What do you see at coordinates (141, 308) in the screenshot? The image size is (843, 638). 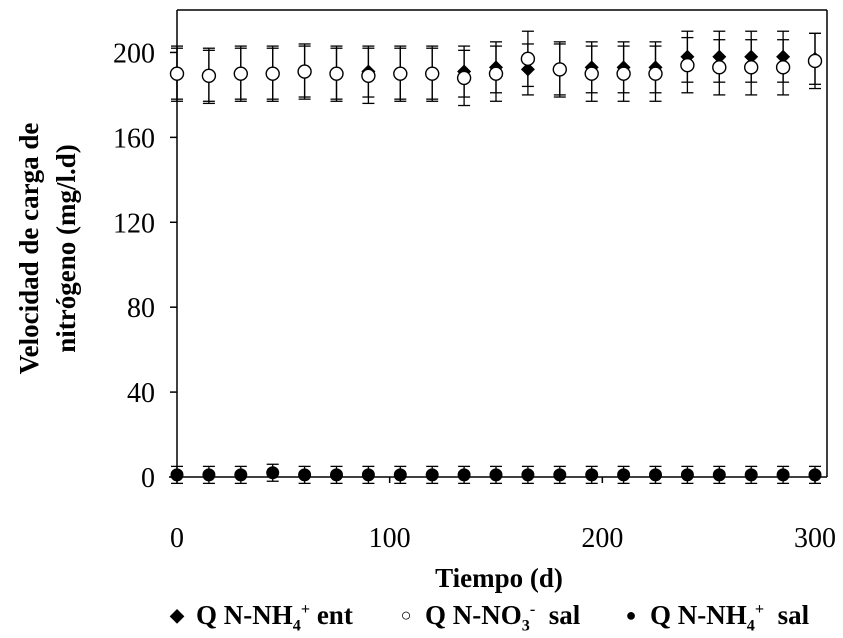 I see `y-tick-label: 80` at bounding box center [141, 308].